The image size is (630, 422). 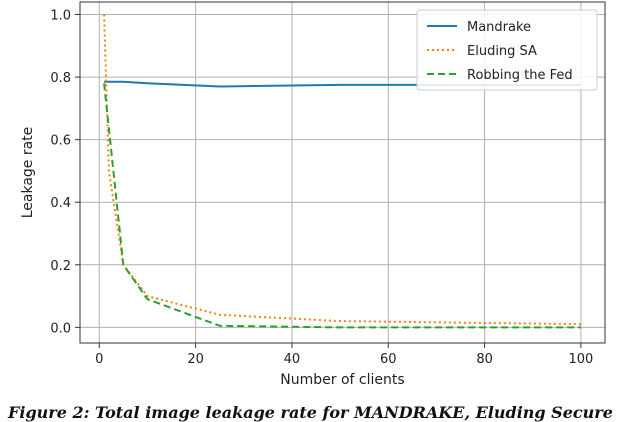 I want to click on x-tick-label: 60, so click(x=388, y=359).